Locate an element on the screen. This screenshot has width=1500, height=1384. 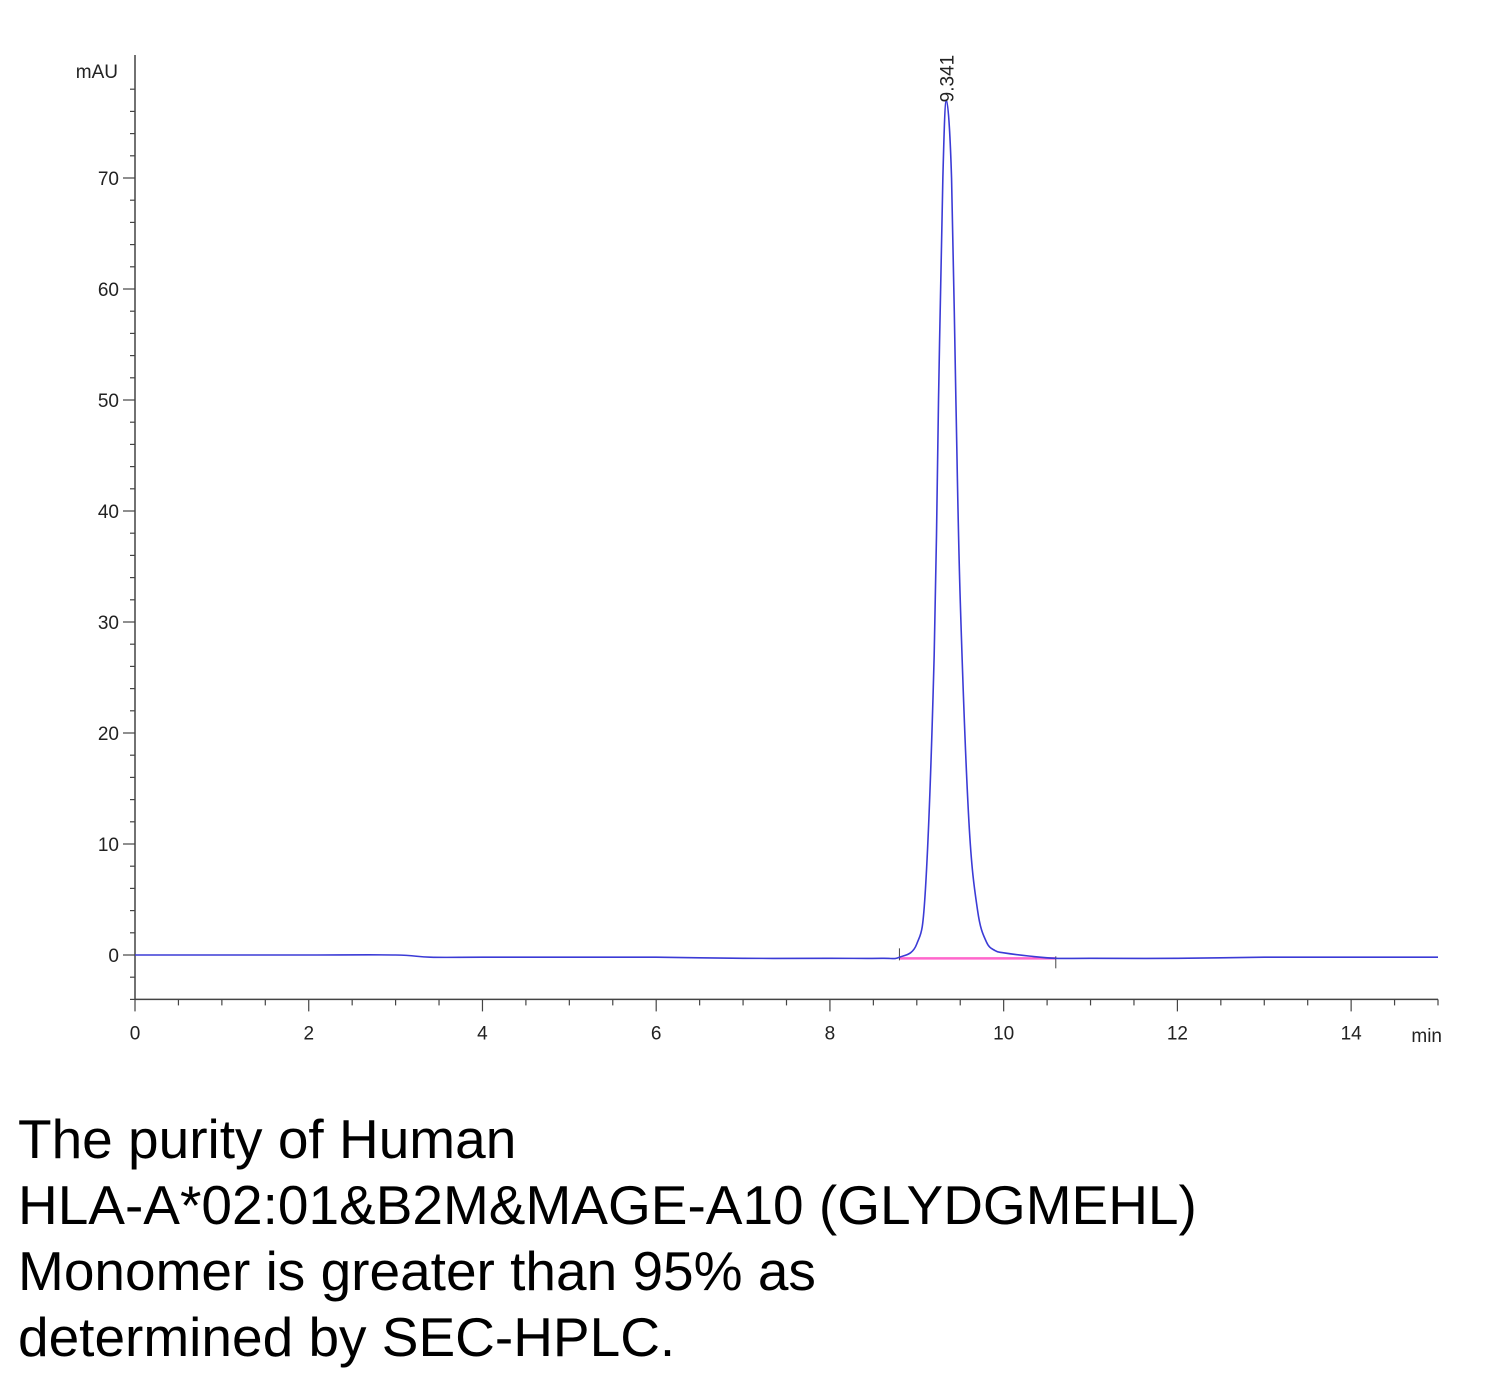
y-tick-label: 50 is located at coordinates (108, 401).